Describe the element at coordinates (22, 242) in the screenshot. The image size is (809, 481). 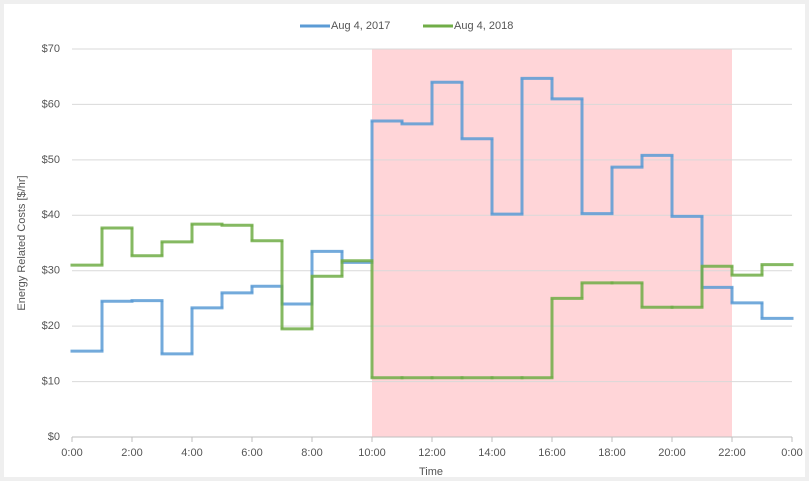
I see `y-axis-label: Energy Related Costs [$/hr]` at that location.